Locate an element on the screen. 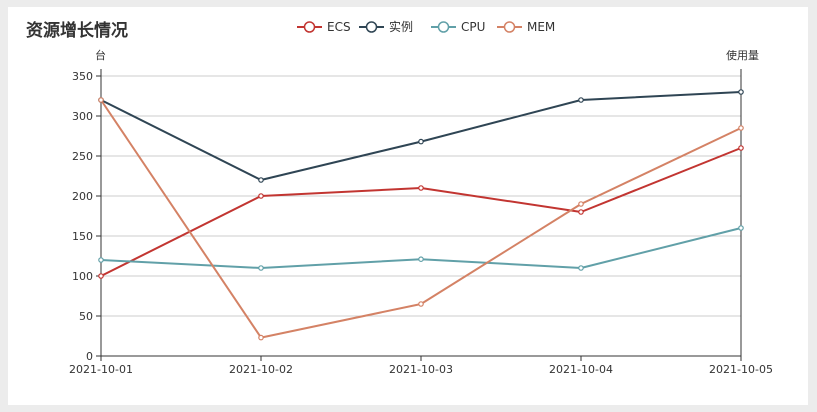 This screenshot has width=817, height=412. legend-item-1: 实例 is located at coordinates (386, 26).